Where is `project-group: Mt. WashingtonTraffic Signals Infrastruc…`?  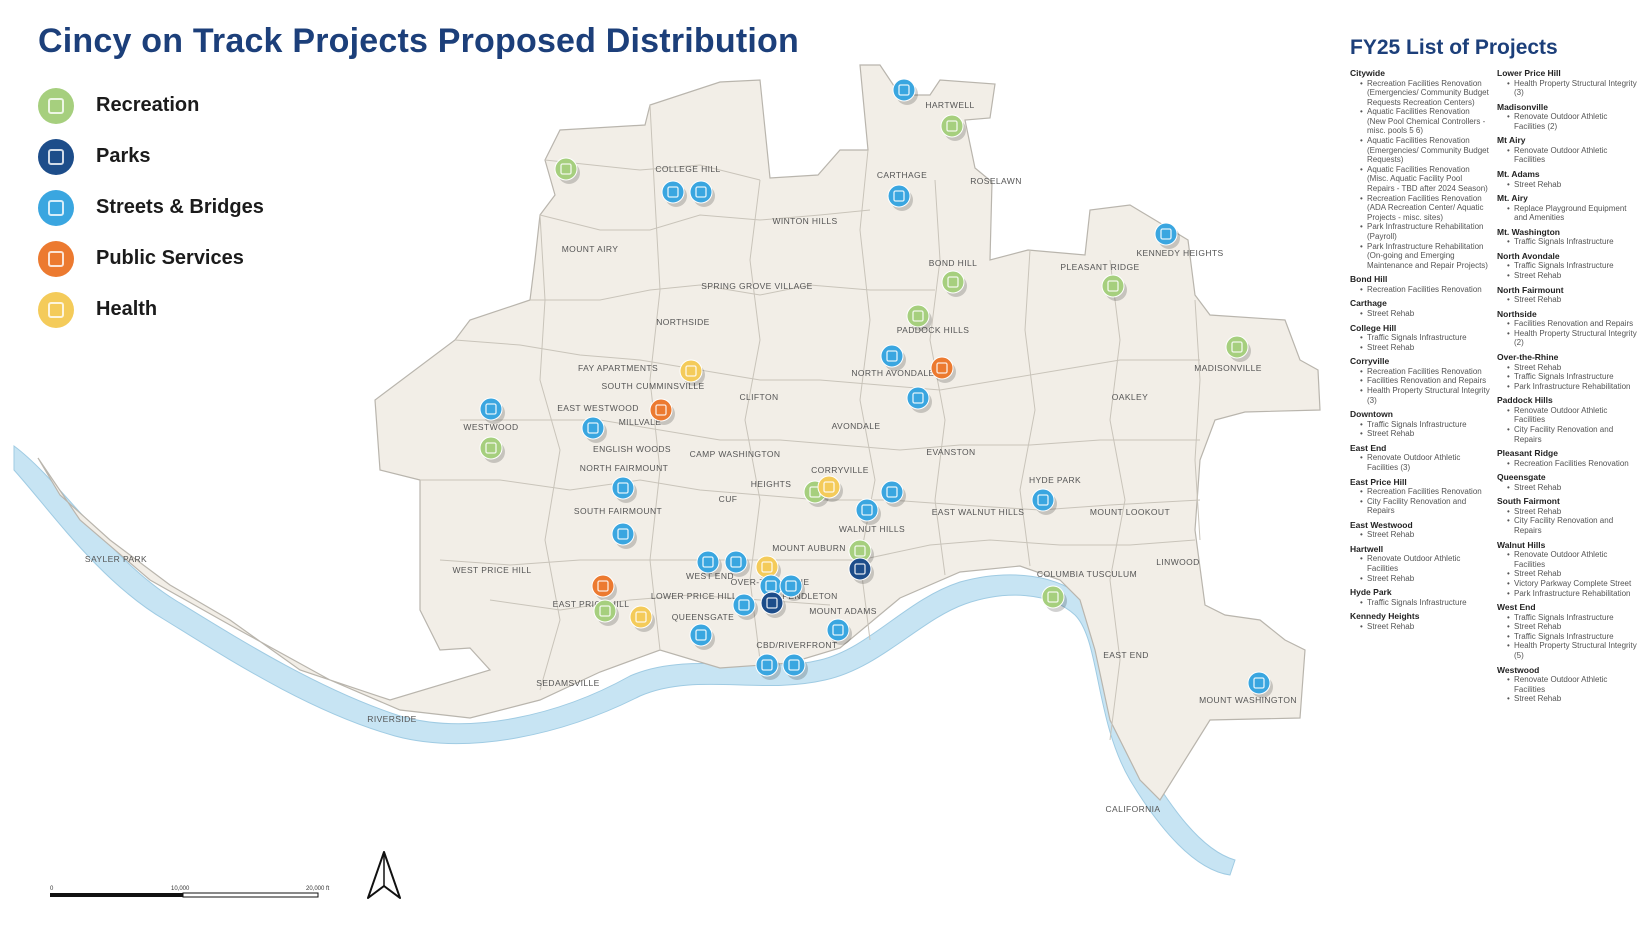
project-group: Mt. WashingtonTraffic Signals Infrastruc… is located at coordinates (1567, 237).